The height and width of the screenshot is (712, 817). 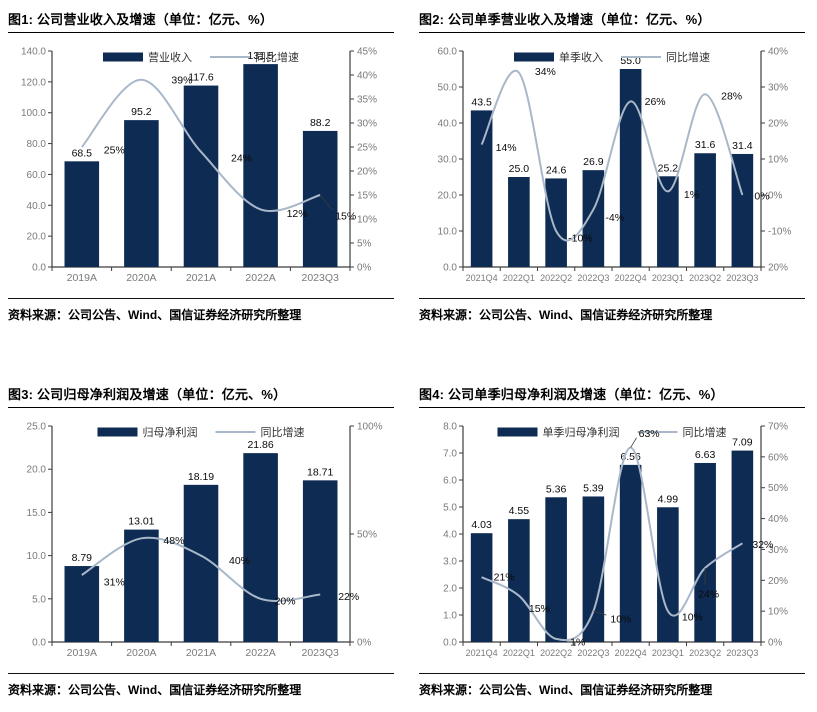 What do you see at coordinates (82, 153) in the screenshot?
I see `bar-value-label: 68.5` at bounding box center [82, 153].